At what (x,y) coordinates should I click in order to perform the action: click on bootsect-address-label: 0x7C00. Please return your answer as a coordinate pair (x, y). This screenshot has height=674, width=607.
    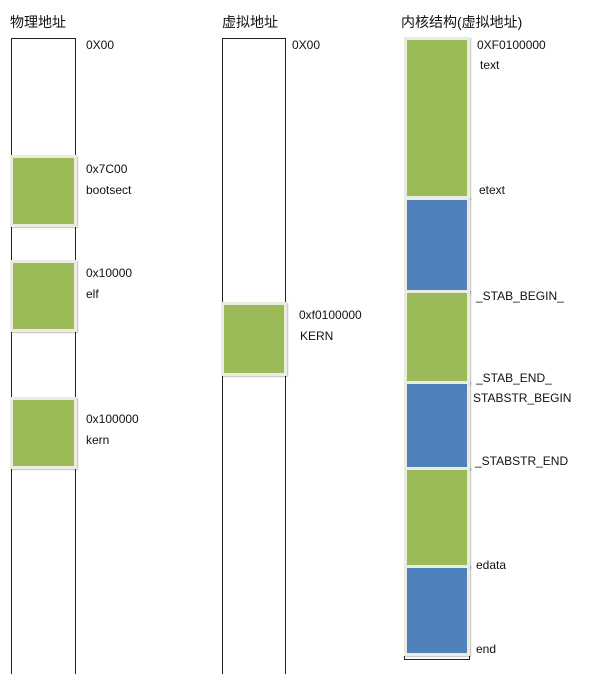
    Looking at the image, I should click on (107, 169).